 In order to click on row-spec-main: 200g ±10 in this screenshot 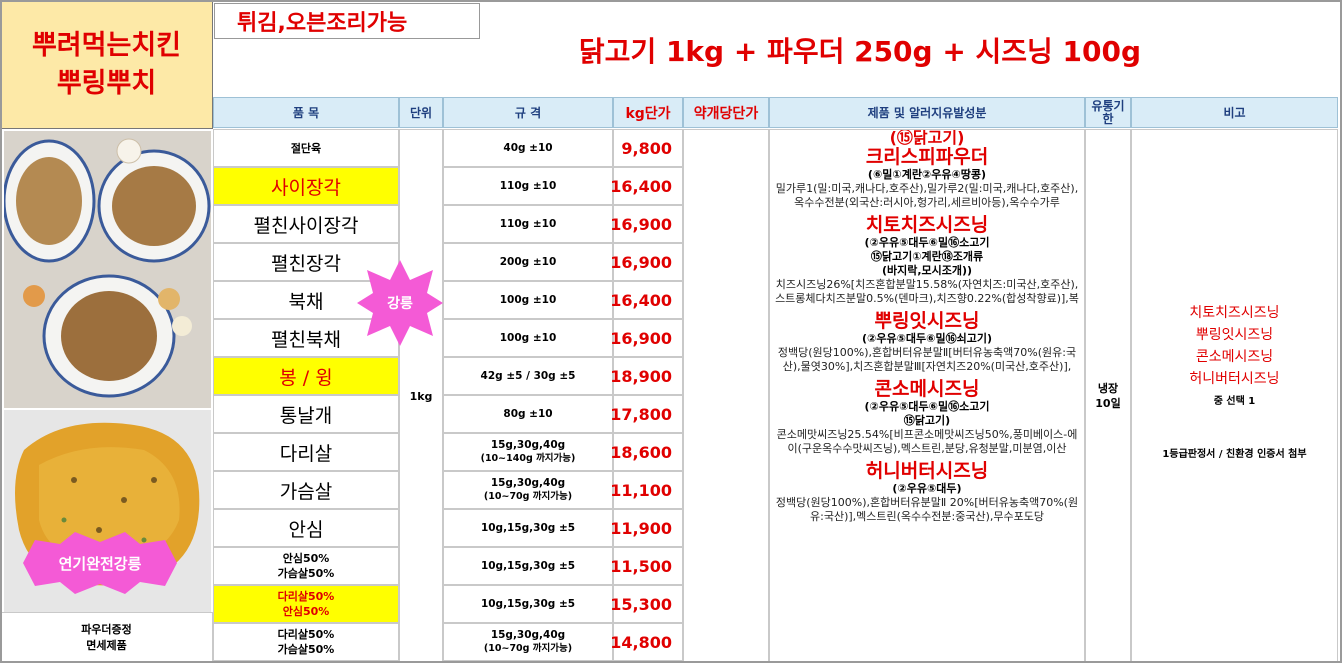, I will do `click(528, 261)`.